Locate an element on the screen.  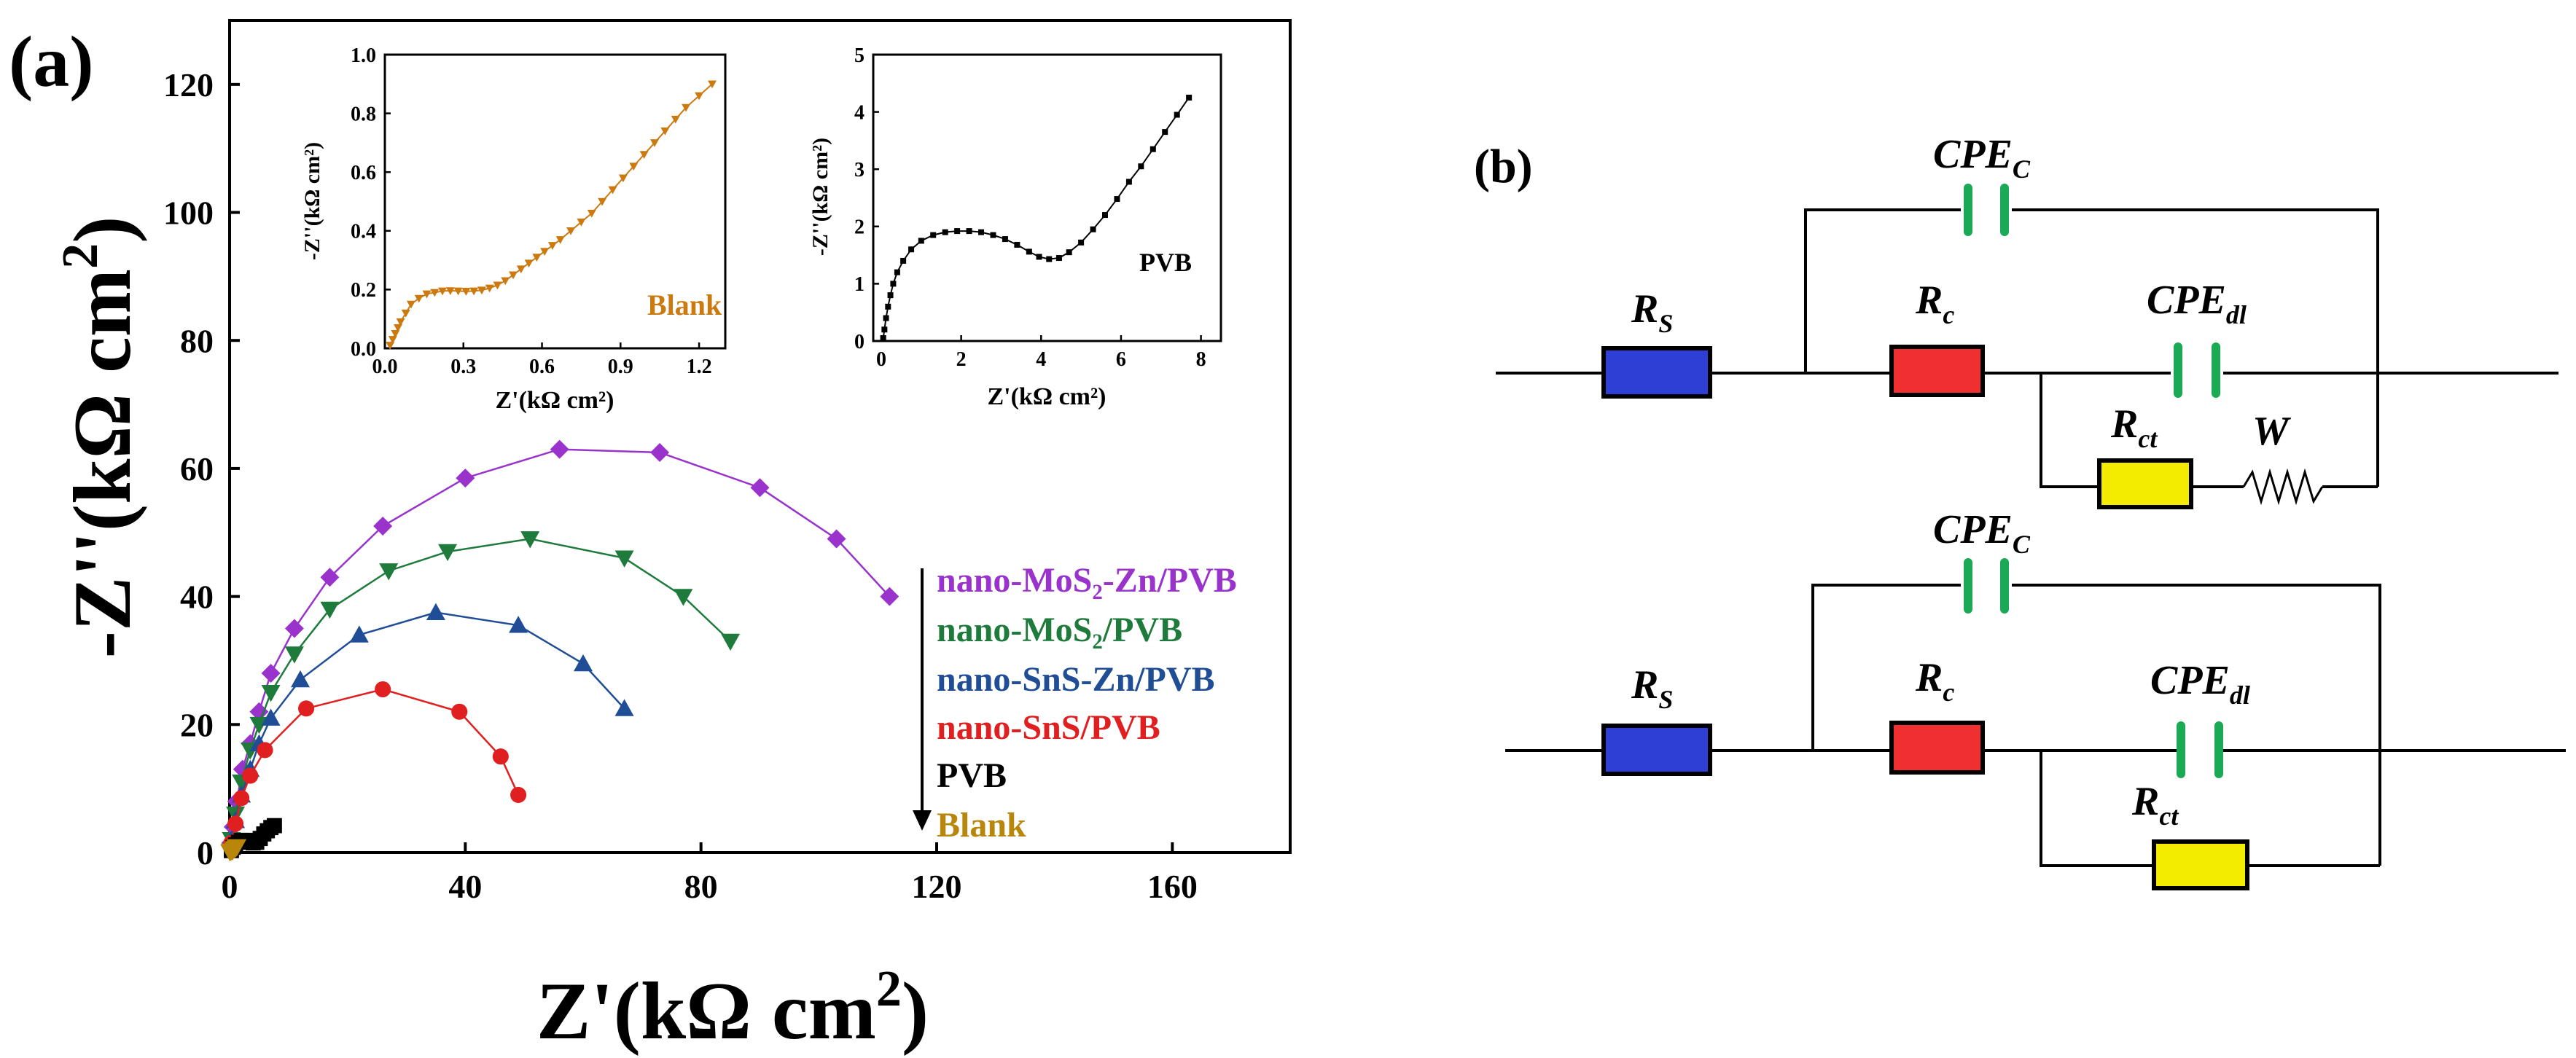
legend-item-sns-zn: nano-SnS-Zn/PVB is located at coordinates (1076, 679).